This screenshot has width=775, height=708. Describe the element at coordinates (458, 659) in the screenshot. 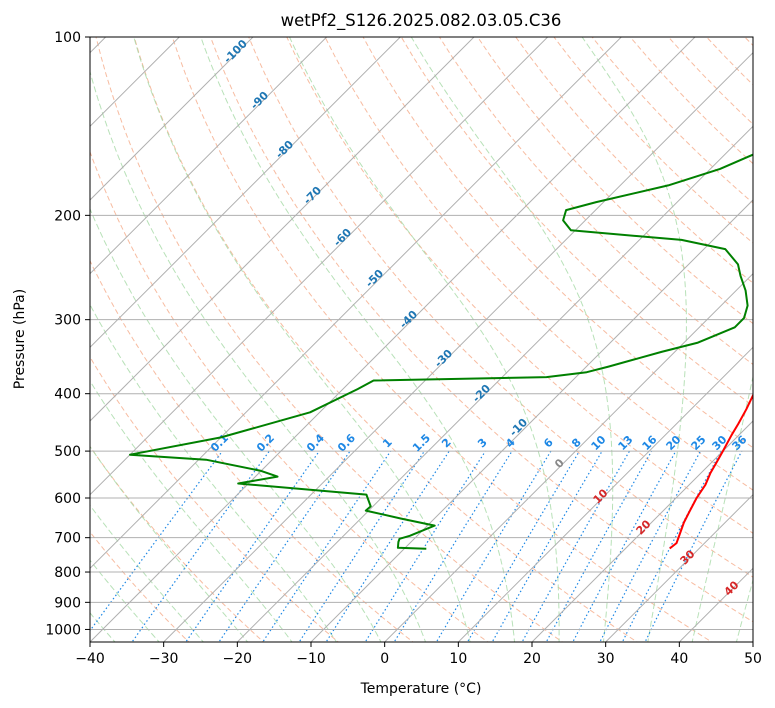

I see `x-tick-label: 10` at that location.